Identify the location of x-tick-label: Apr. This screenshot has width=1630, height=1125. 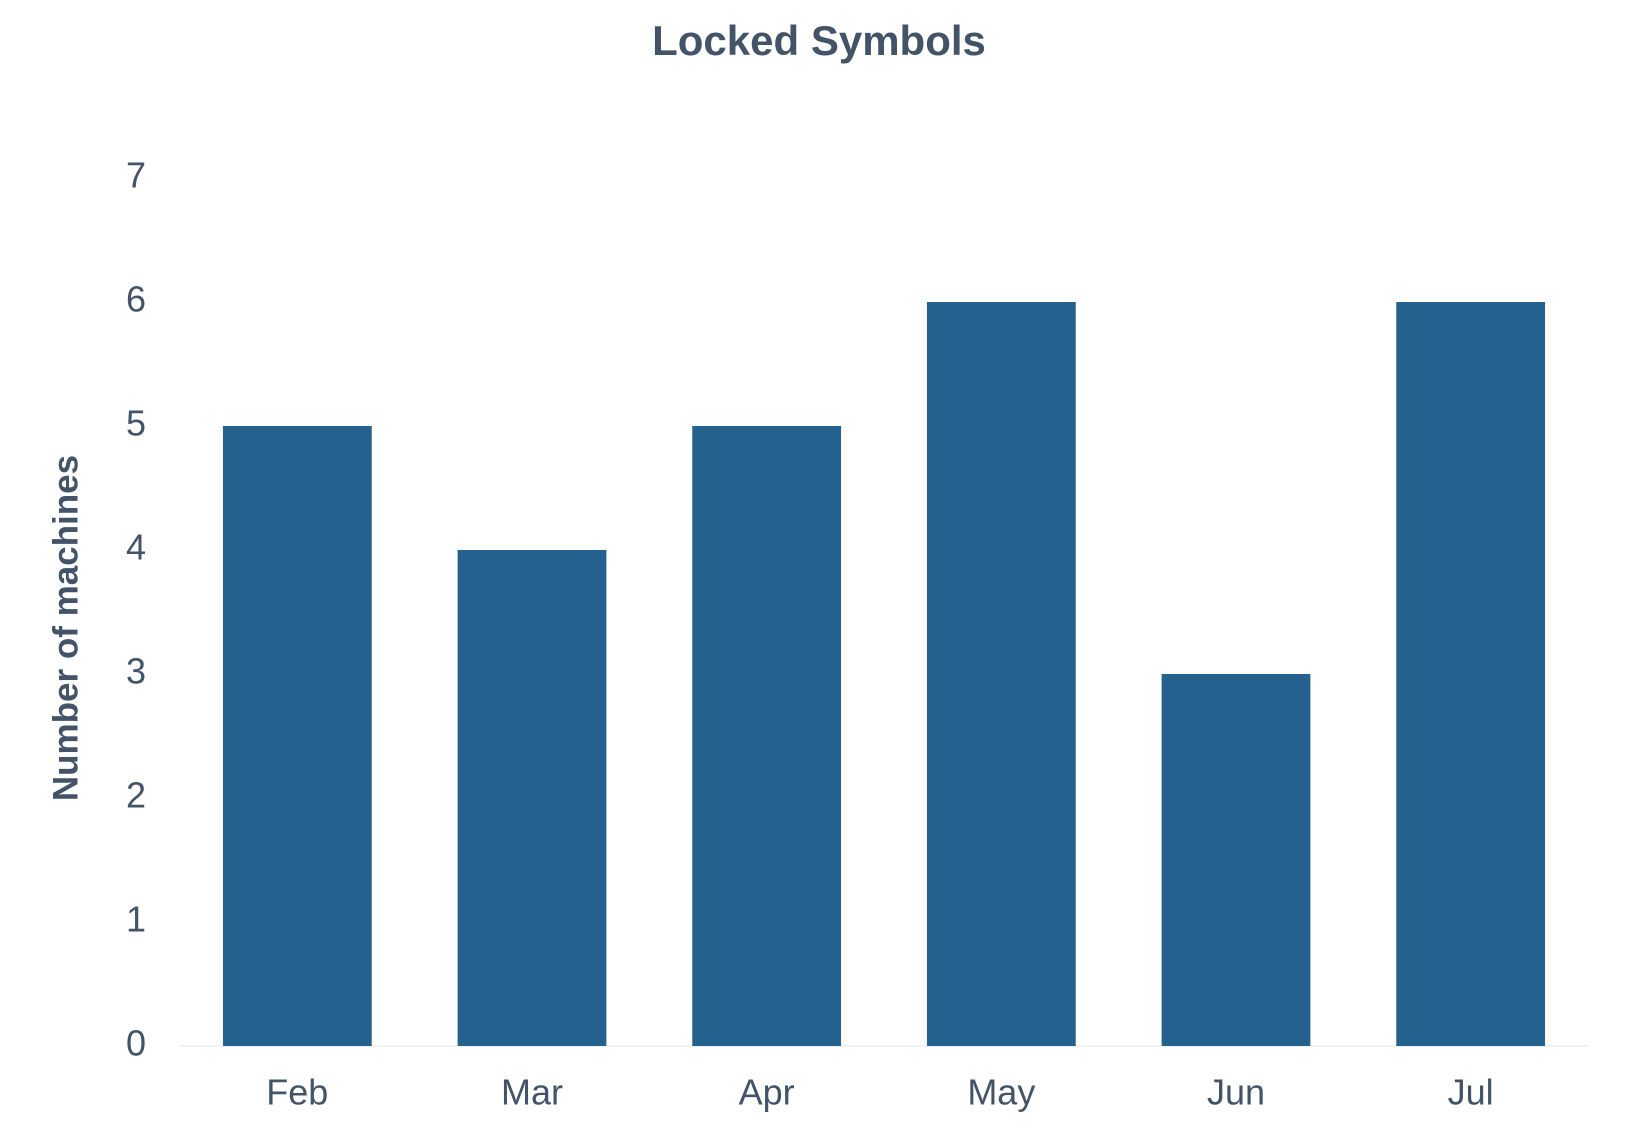
(767, 1092).